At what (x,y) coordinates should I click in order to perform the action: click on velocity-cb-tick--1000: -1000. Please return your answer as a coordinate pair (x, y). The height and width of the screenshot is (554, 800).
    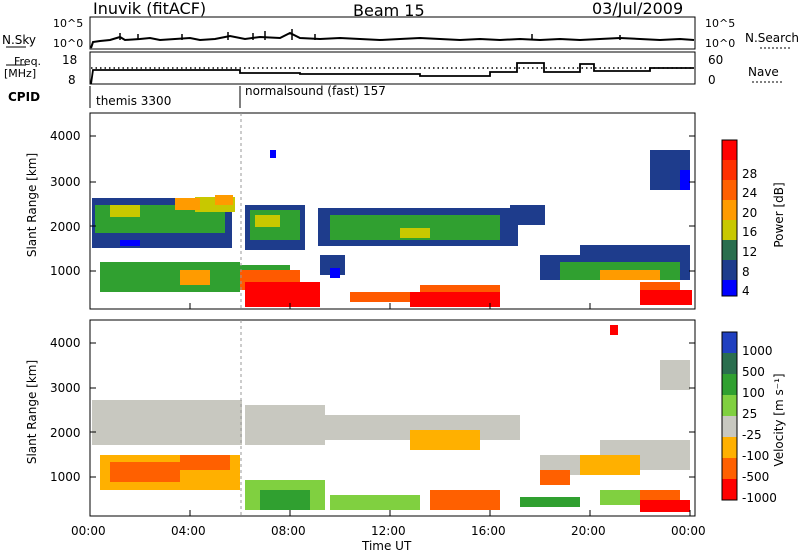
    Looking at the image, I should click on (759, 498).